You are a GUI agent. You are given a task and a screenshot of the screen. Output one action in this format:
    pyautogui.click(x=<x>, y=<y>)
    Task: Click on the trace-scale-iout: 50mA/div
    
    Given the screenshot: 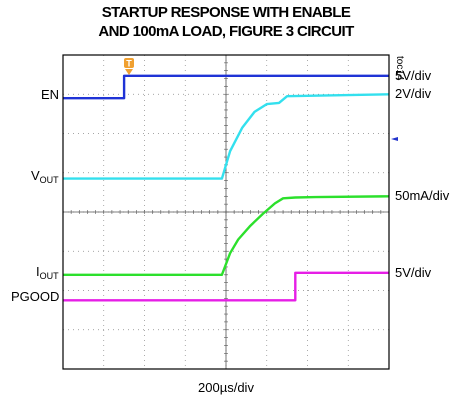 What is the action you would take?
    pyautogui.click(x=422, y=196)
    